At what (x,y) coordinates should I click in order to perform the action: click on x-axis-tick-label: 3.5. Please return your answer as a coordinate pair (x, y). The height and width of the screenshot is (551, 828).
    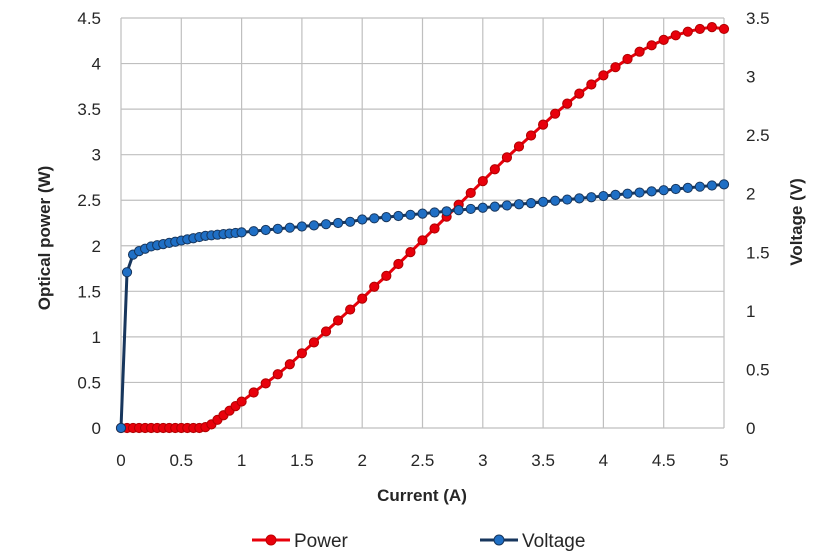
    Looking at the image, I should click on (543, 460).